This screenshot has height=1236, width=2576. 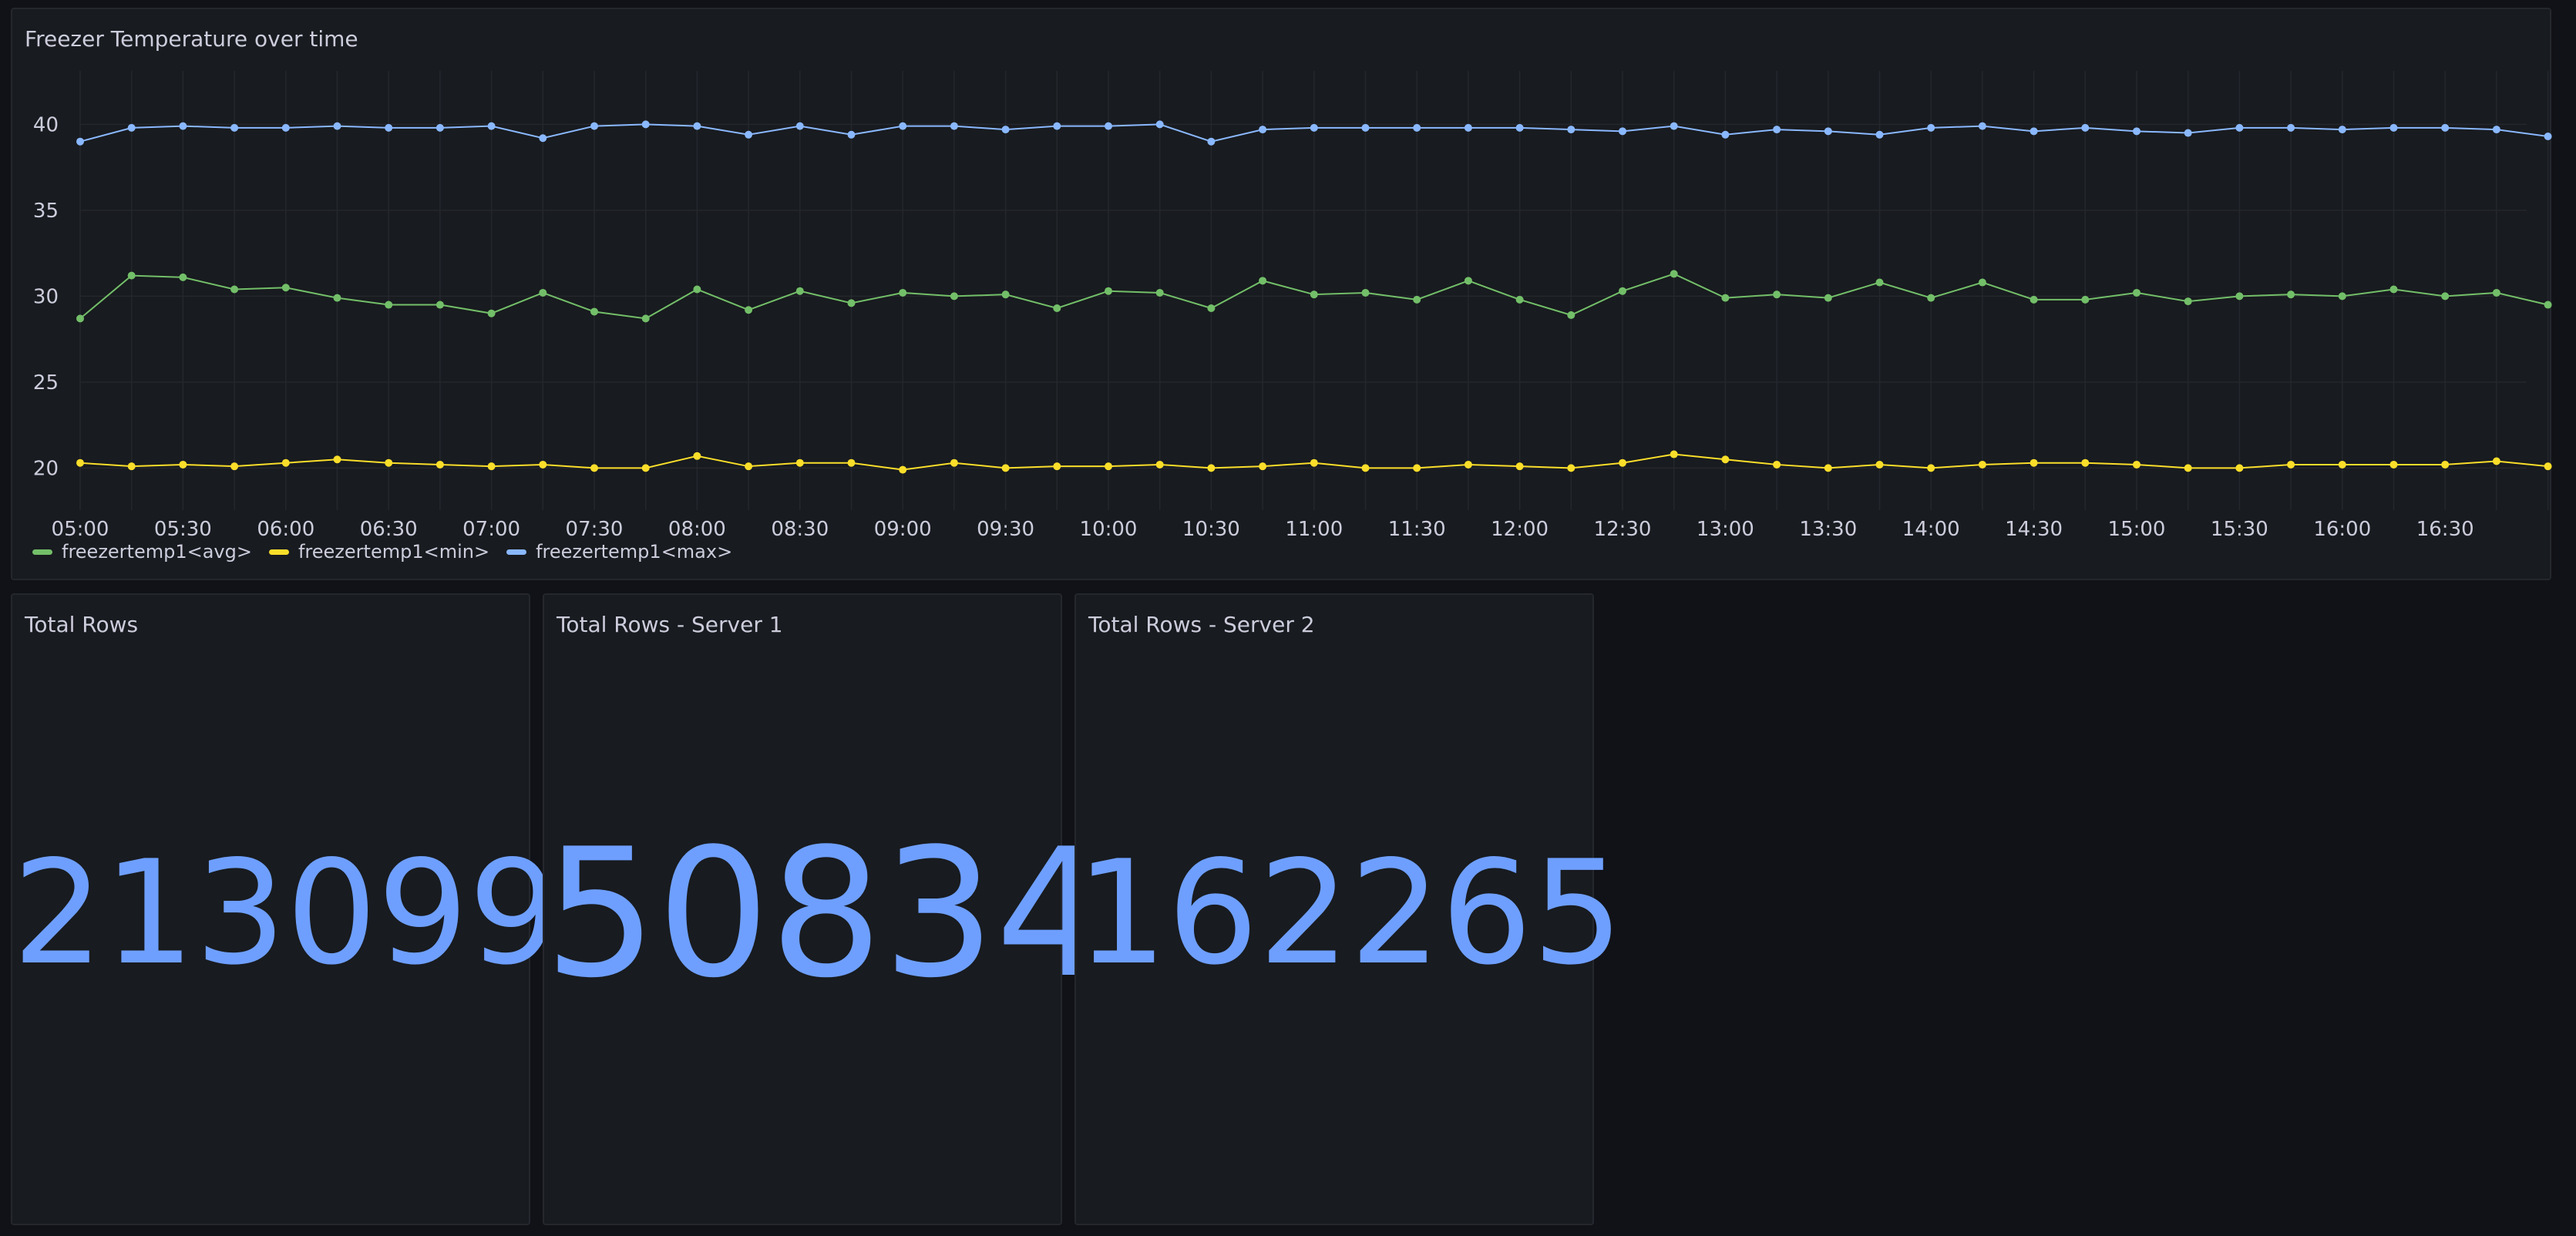 I want to click on legend-label: freezertemp1<min>, so click(x=394, y=552).